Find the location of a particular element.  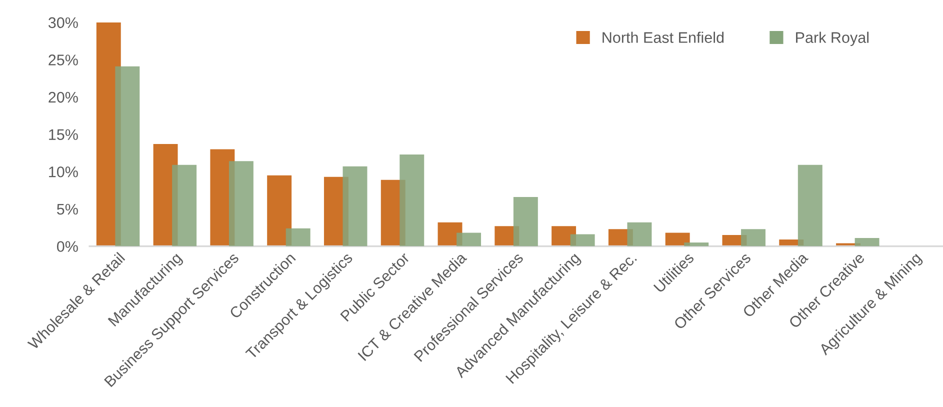

y-tick-label: 15% is located at coordinates (63, 134).